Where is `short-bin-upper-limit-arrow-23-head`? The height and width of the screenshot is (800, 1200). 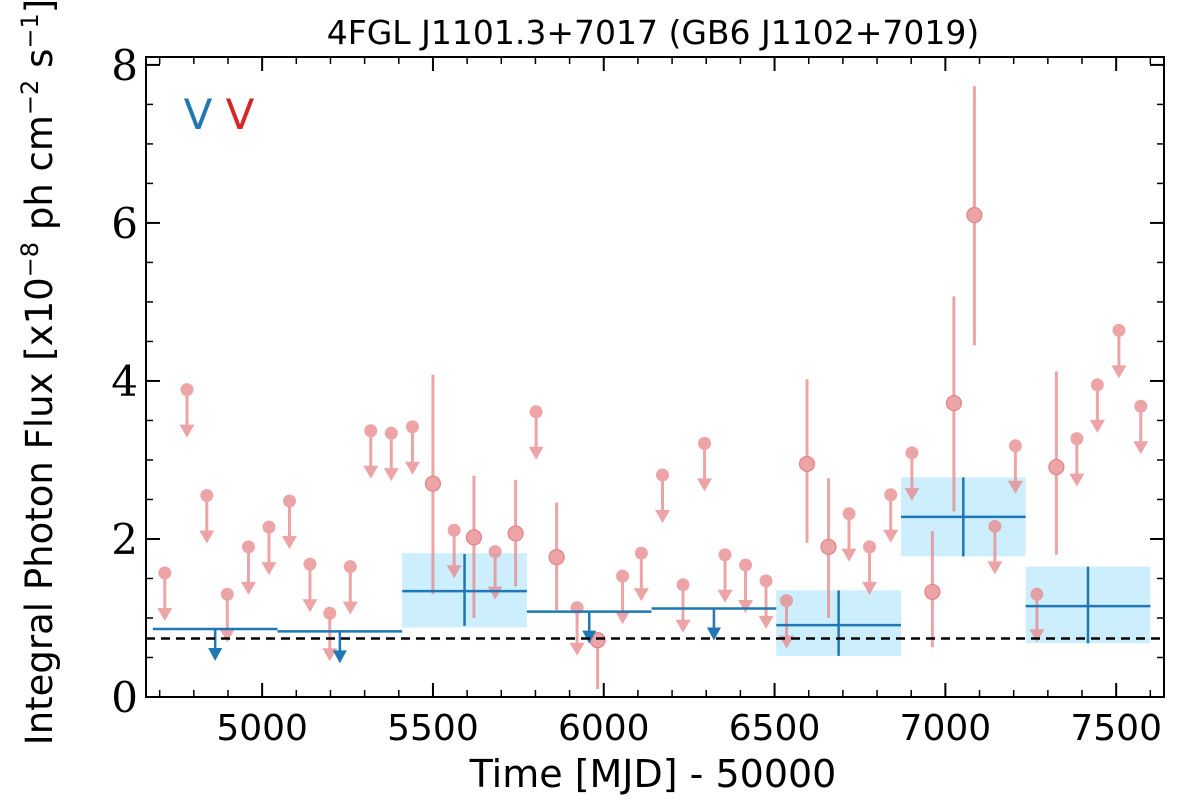 short-bin-upper-limit-arrow-23-head is located at coordinates (746, 607).